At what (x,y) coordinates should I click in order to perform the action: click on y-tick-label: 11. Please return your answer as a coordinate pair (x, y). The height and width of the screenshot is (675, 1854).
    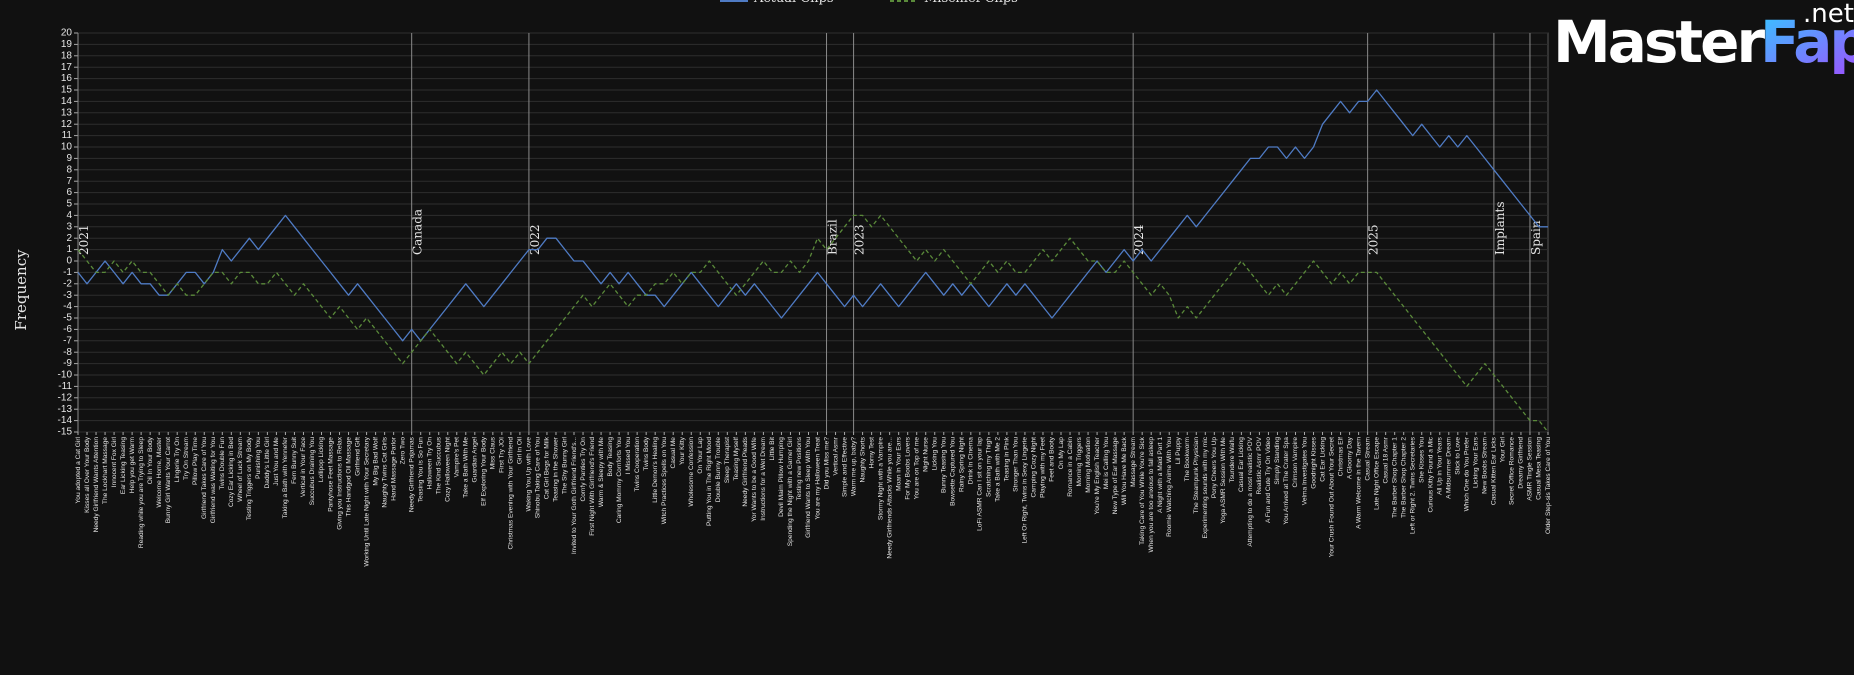
    Looking at the image, I should click on (67, 135).